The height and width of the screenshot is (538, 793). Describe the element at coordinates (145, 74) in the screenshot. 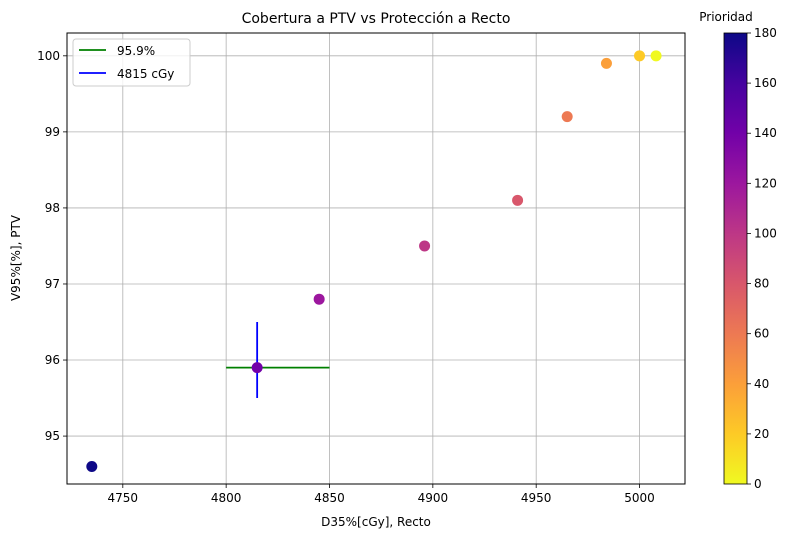

I see `legend-entry-2: 4815 cGy` at that location.